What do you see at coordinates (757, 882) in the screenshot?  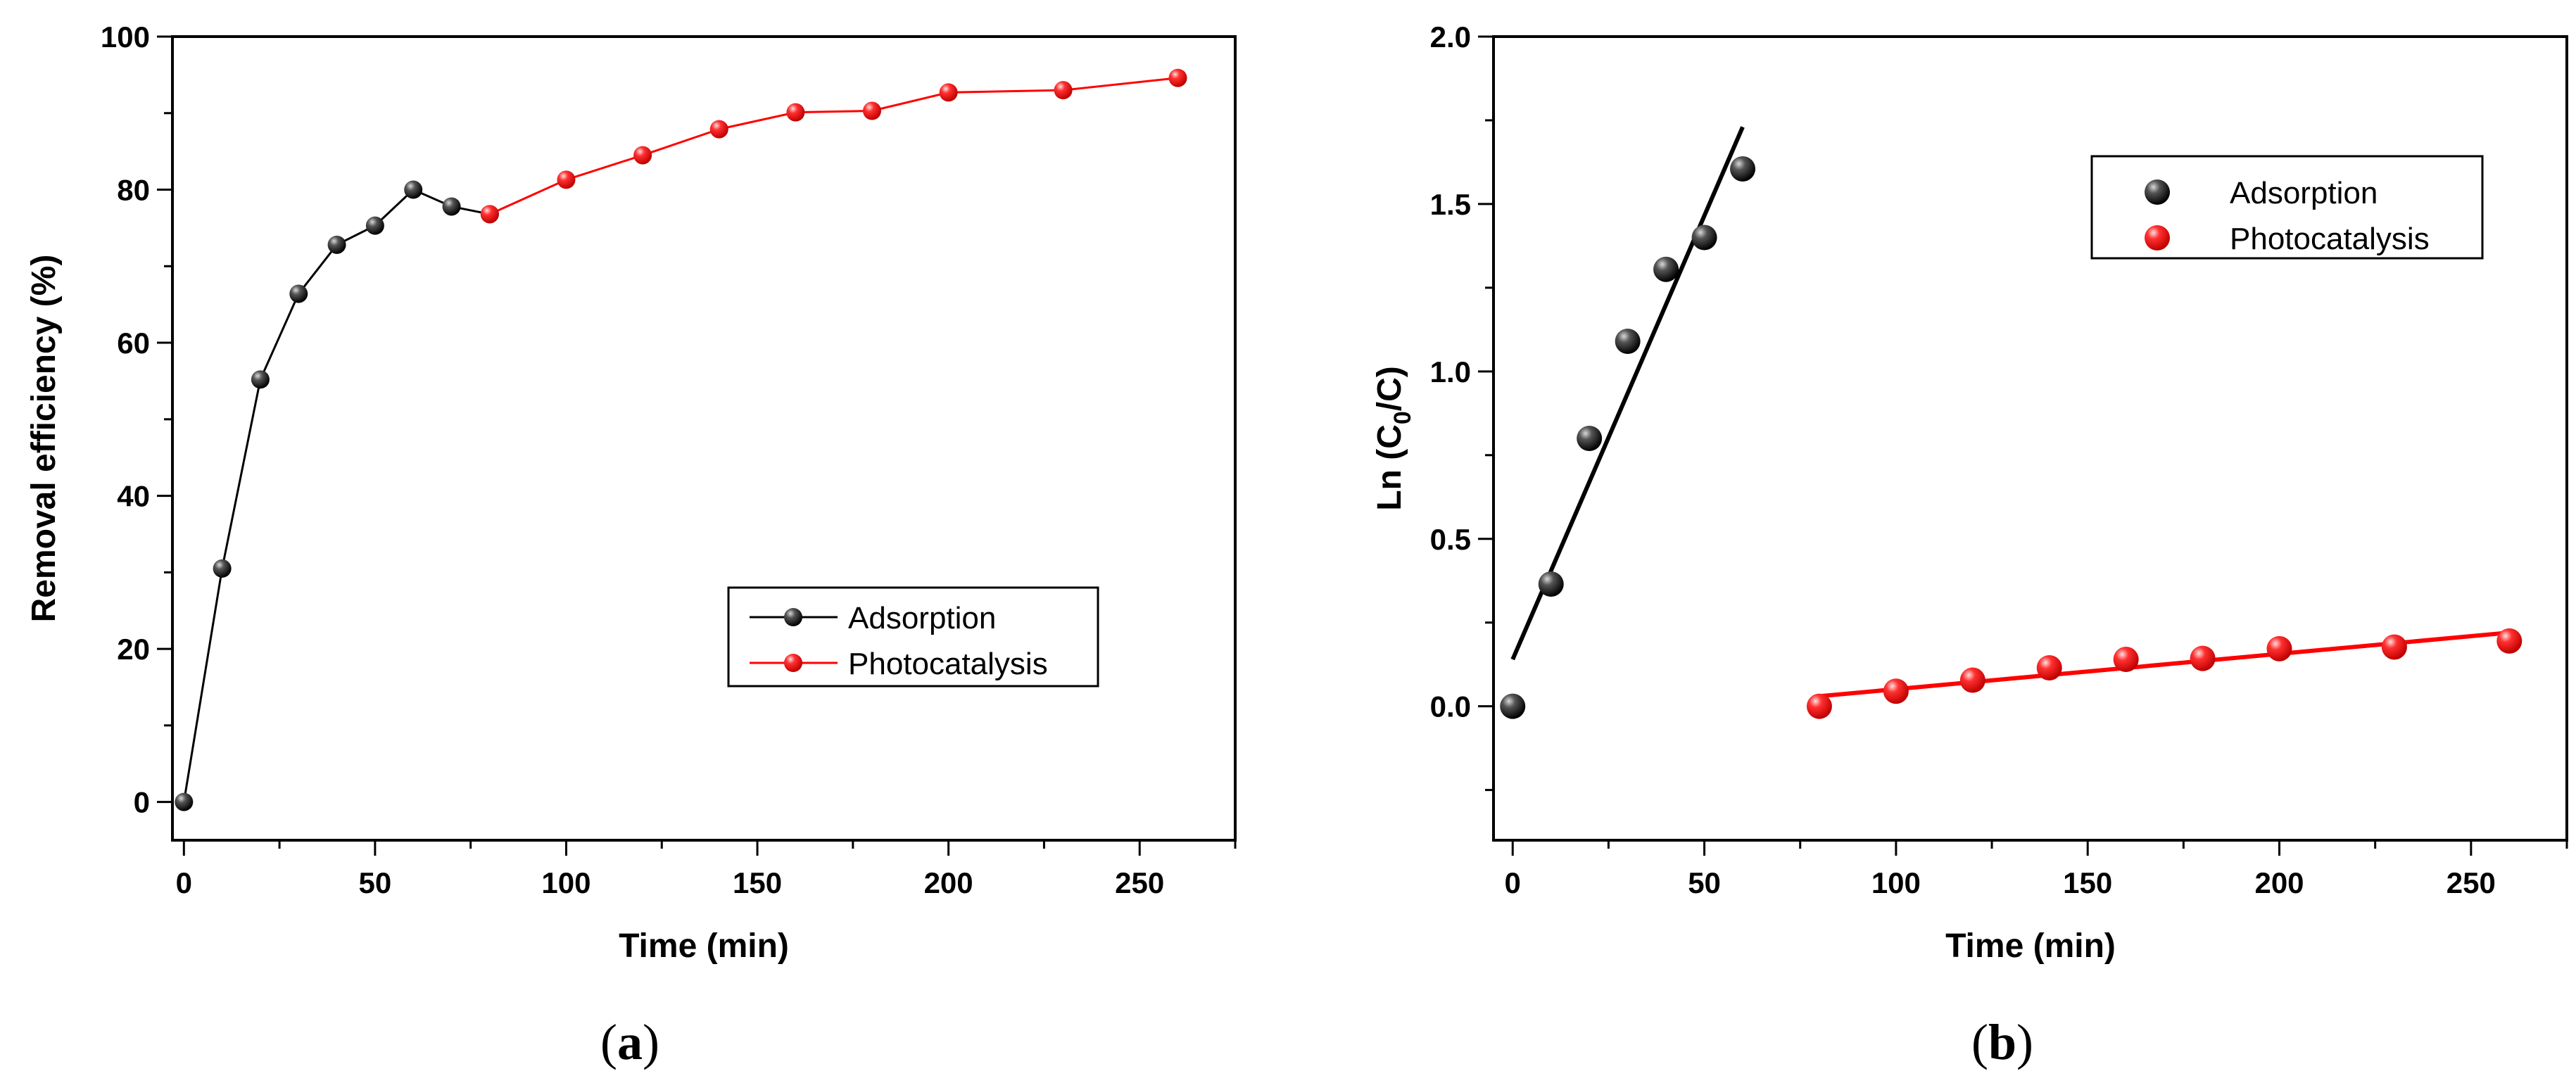 I see `panel-a-x-tick-label: 150` at bounding box center [757, 882].